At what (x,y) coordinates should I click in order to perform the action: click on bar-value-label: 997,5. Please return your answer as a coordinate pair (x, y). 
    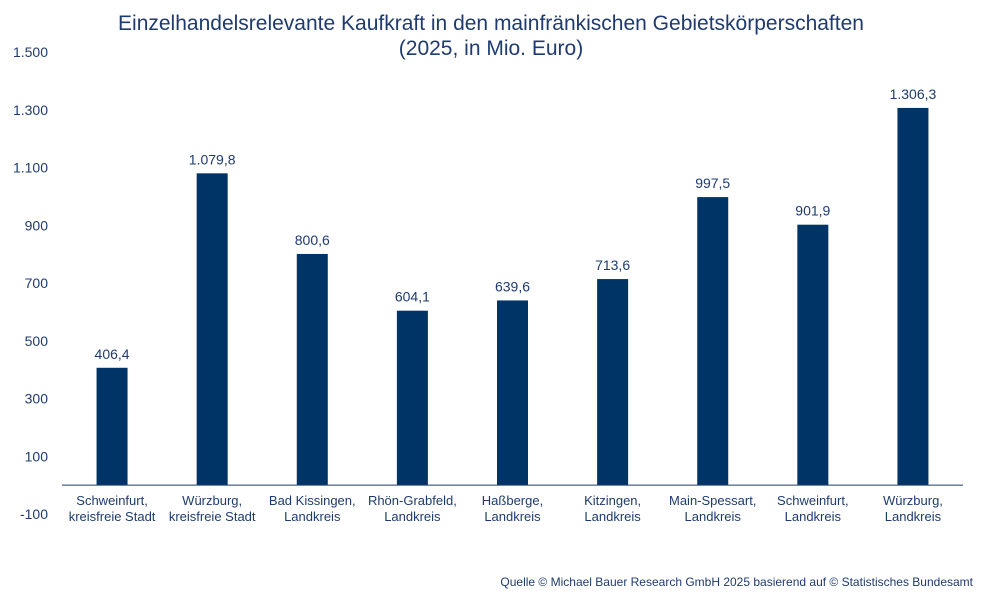
    Looking at the image, I should click on (712, 183).